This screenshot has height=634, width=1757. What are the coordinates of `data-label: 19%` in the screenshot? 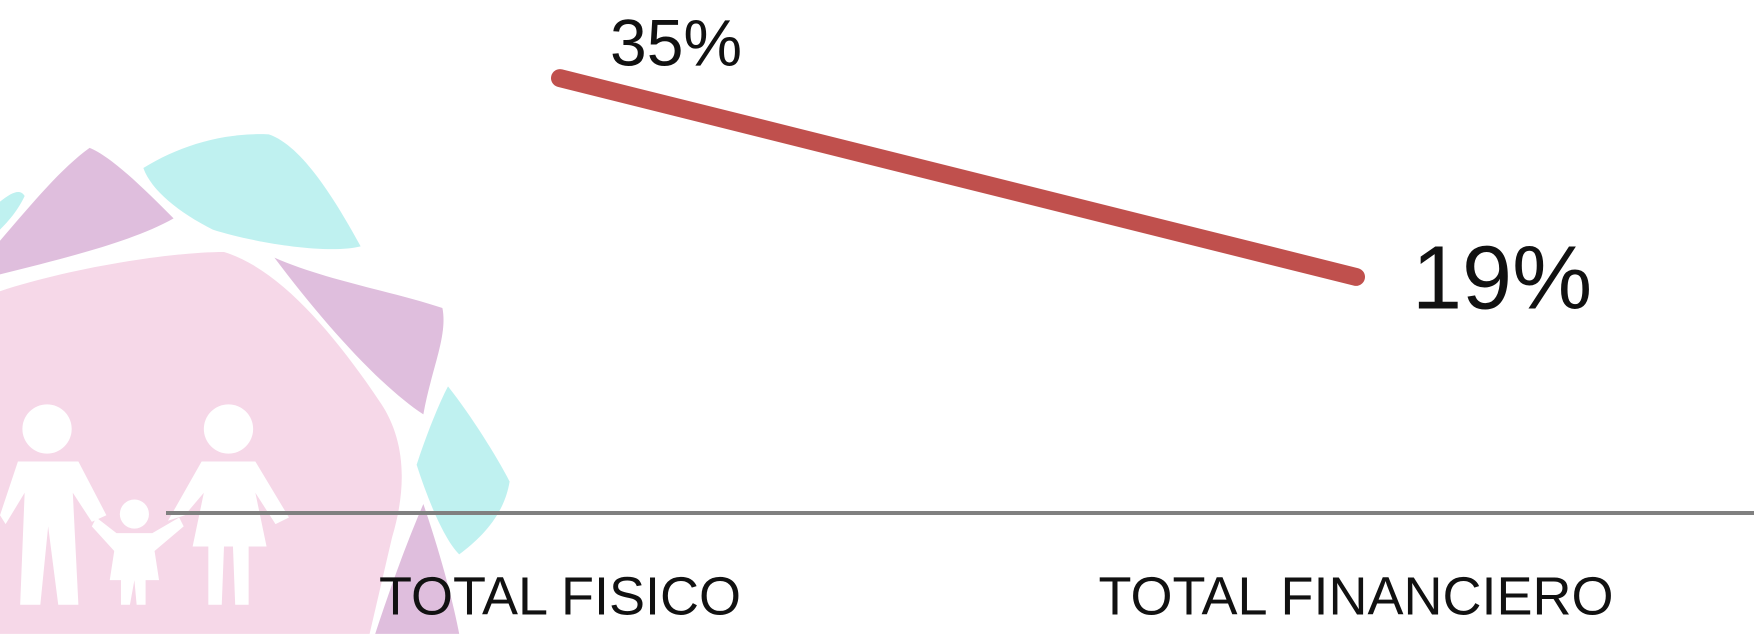 It's located at (1502, 279).